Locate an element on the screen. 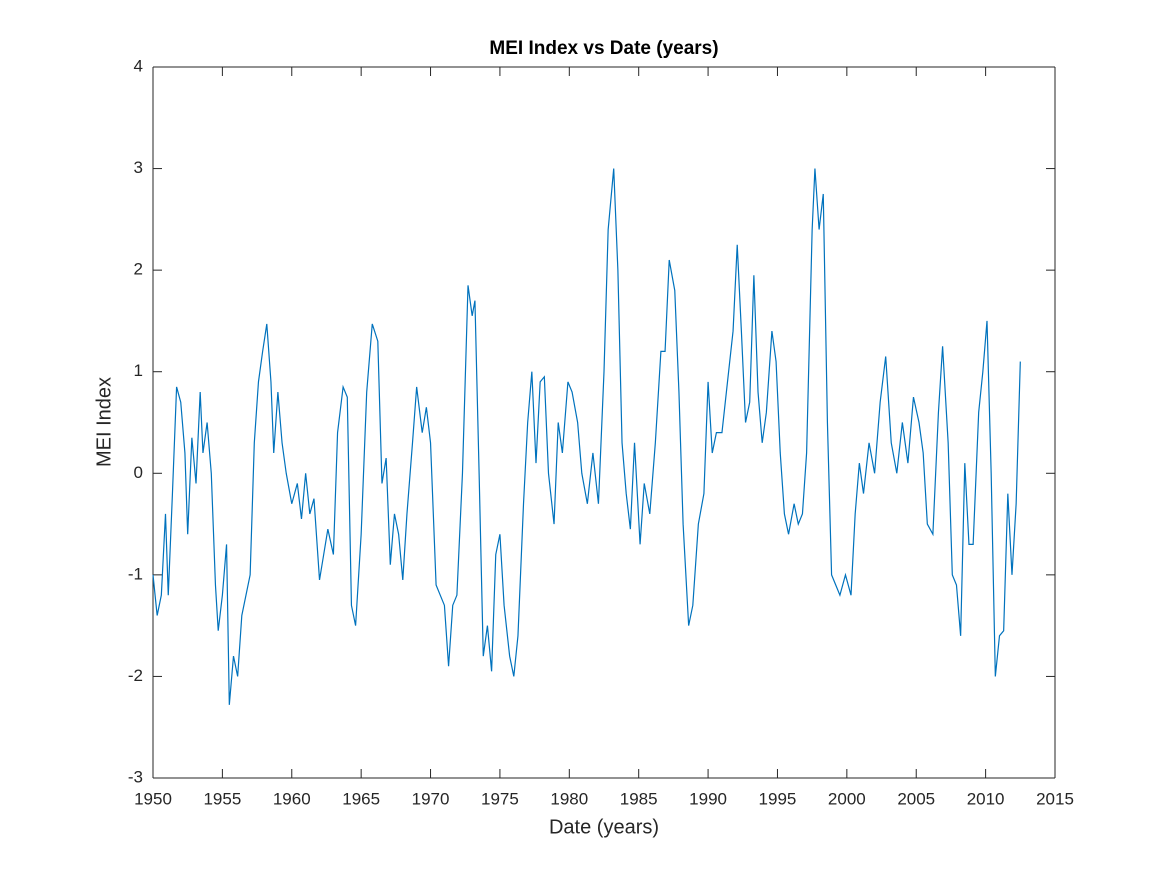 The image size is (1167, 875). x-tick-label: 1990 is located at coordinates (708, 798).